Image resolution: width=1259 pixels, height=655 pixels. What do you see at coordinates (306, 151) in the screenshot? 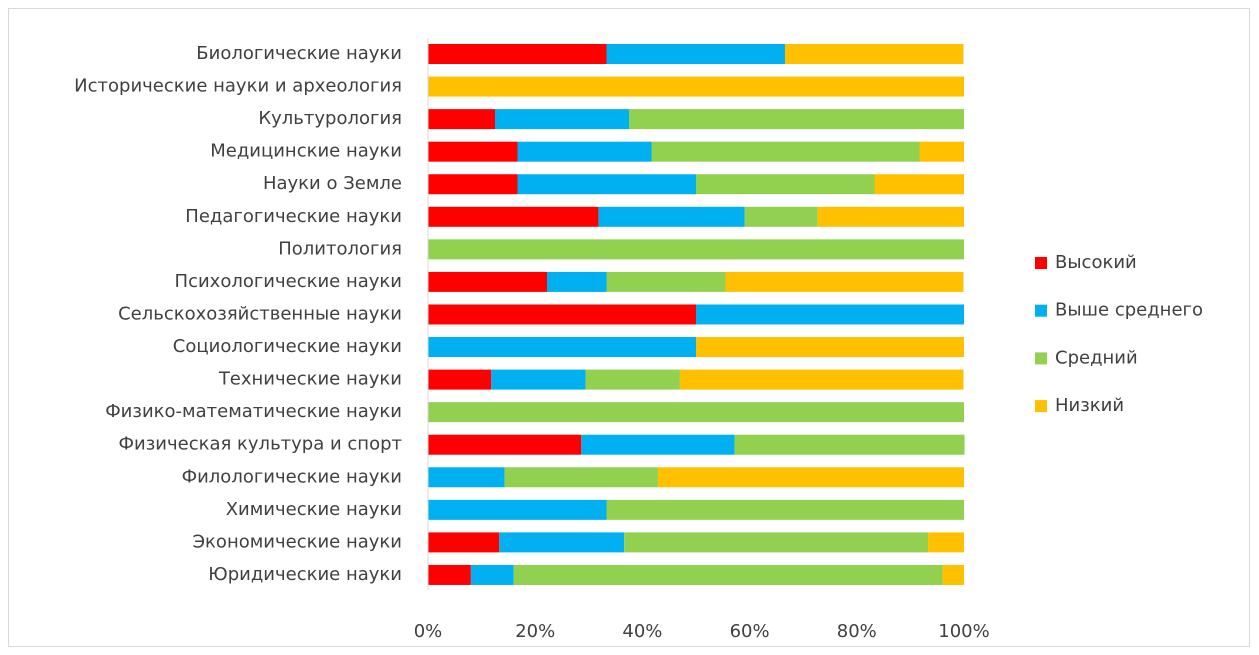
I see `y-tick-label: Медицинские науки` at bounding box center [306, 151].